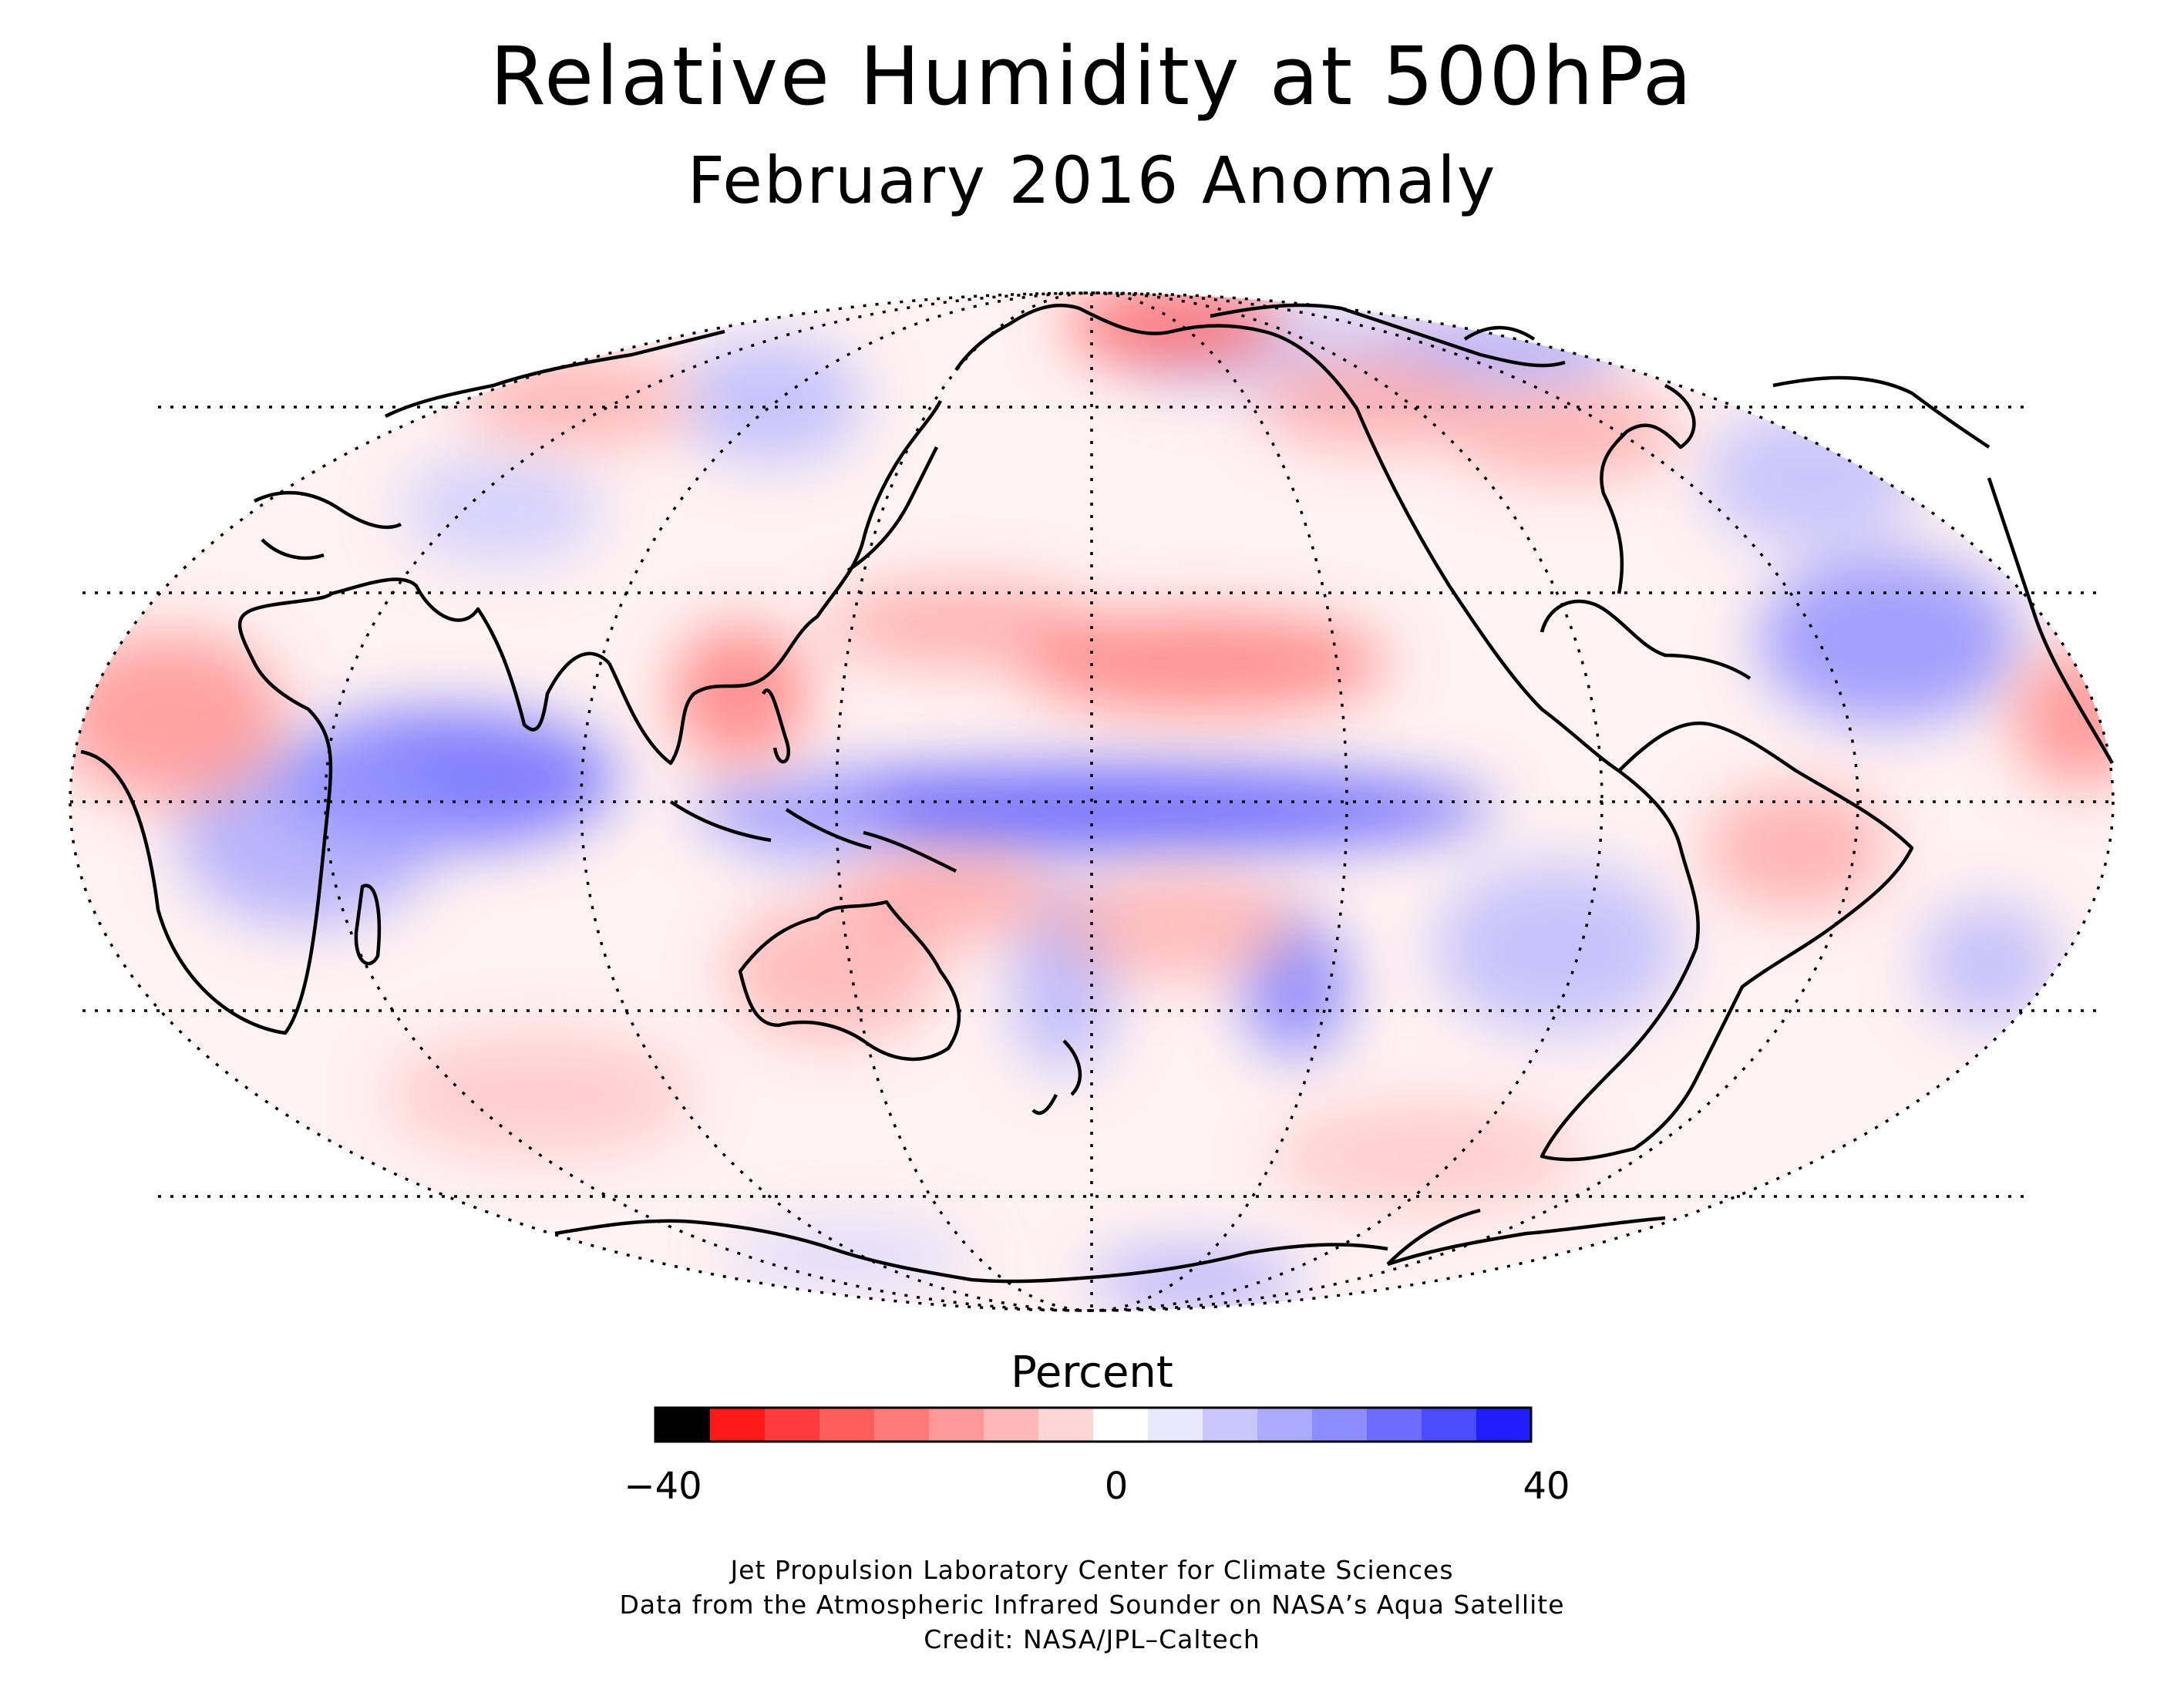  What do you see at coordinates (1110, 1250) in the screenshot?
I see `coast-antarctica` at bounding box center [1110, 1250].